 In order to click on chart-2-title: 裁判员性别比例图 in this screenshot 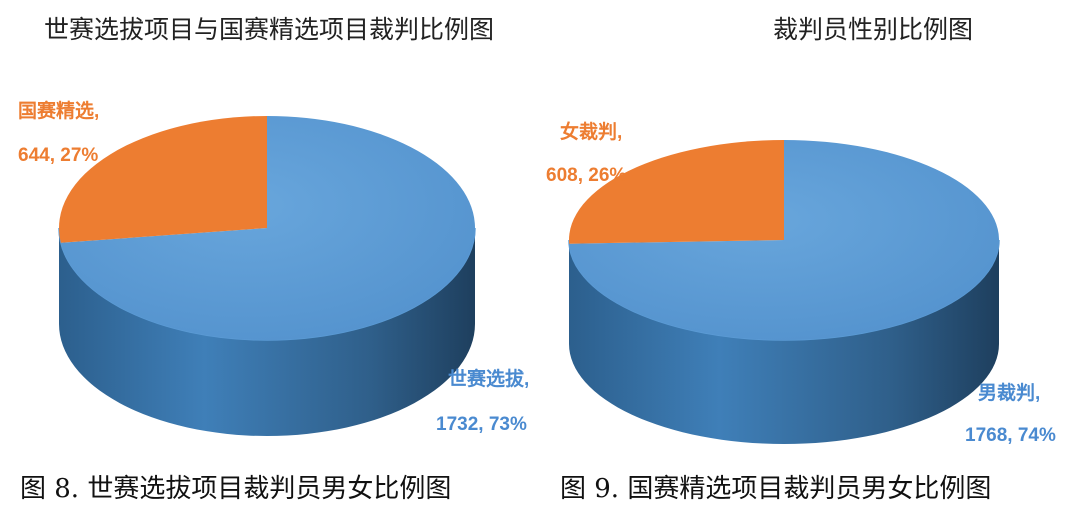, I will do `click(873, 29)`.